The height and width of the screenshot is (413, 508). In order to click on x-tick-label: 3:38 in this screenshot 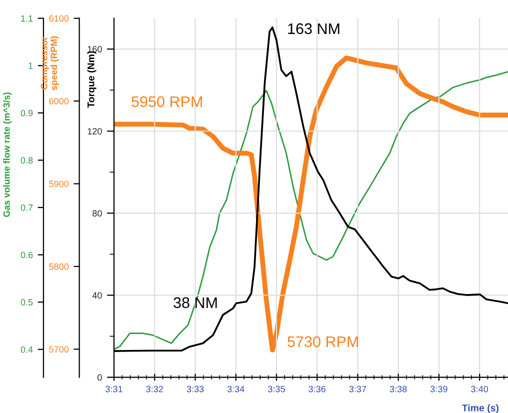, I will do `click(398, 389)`.